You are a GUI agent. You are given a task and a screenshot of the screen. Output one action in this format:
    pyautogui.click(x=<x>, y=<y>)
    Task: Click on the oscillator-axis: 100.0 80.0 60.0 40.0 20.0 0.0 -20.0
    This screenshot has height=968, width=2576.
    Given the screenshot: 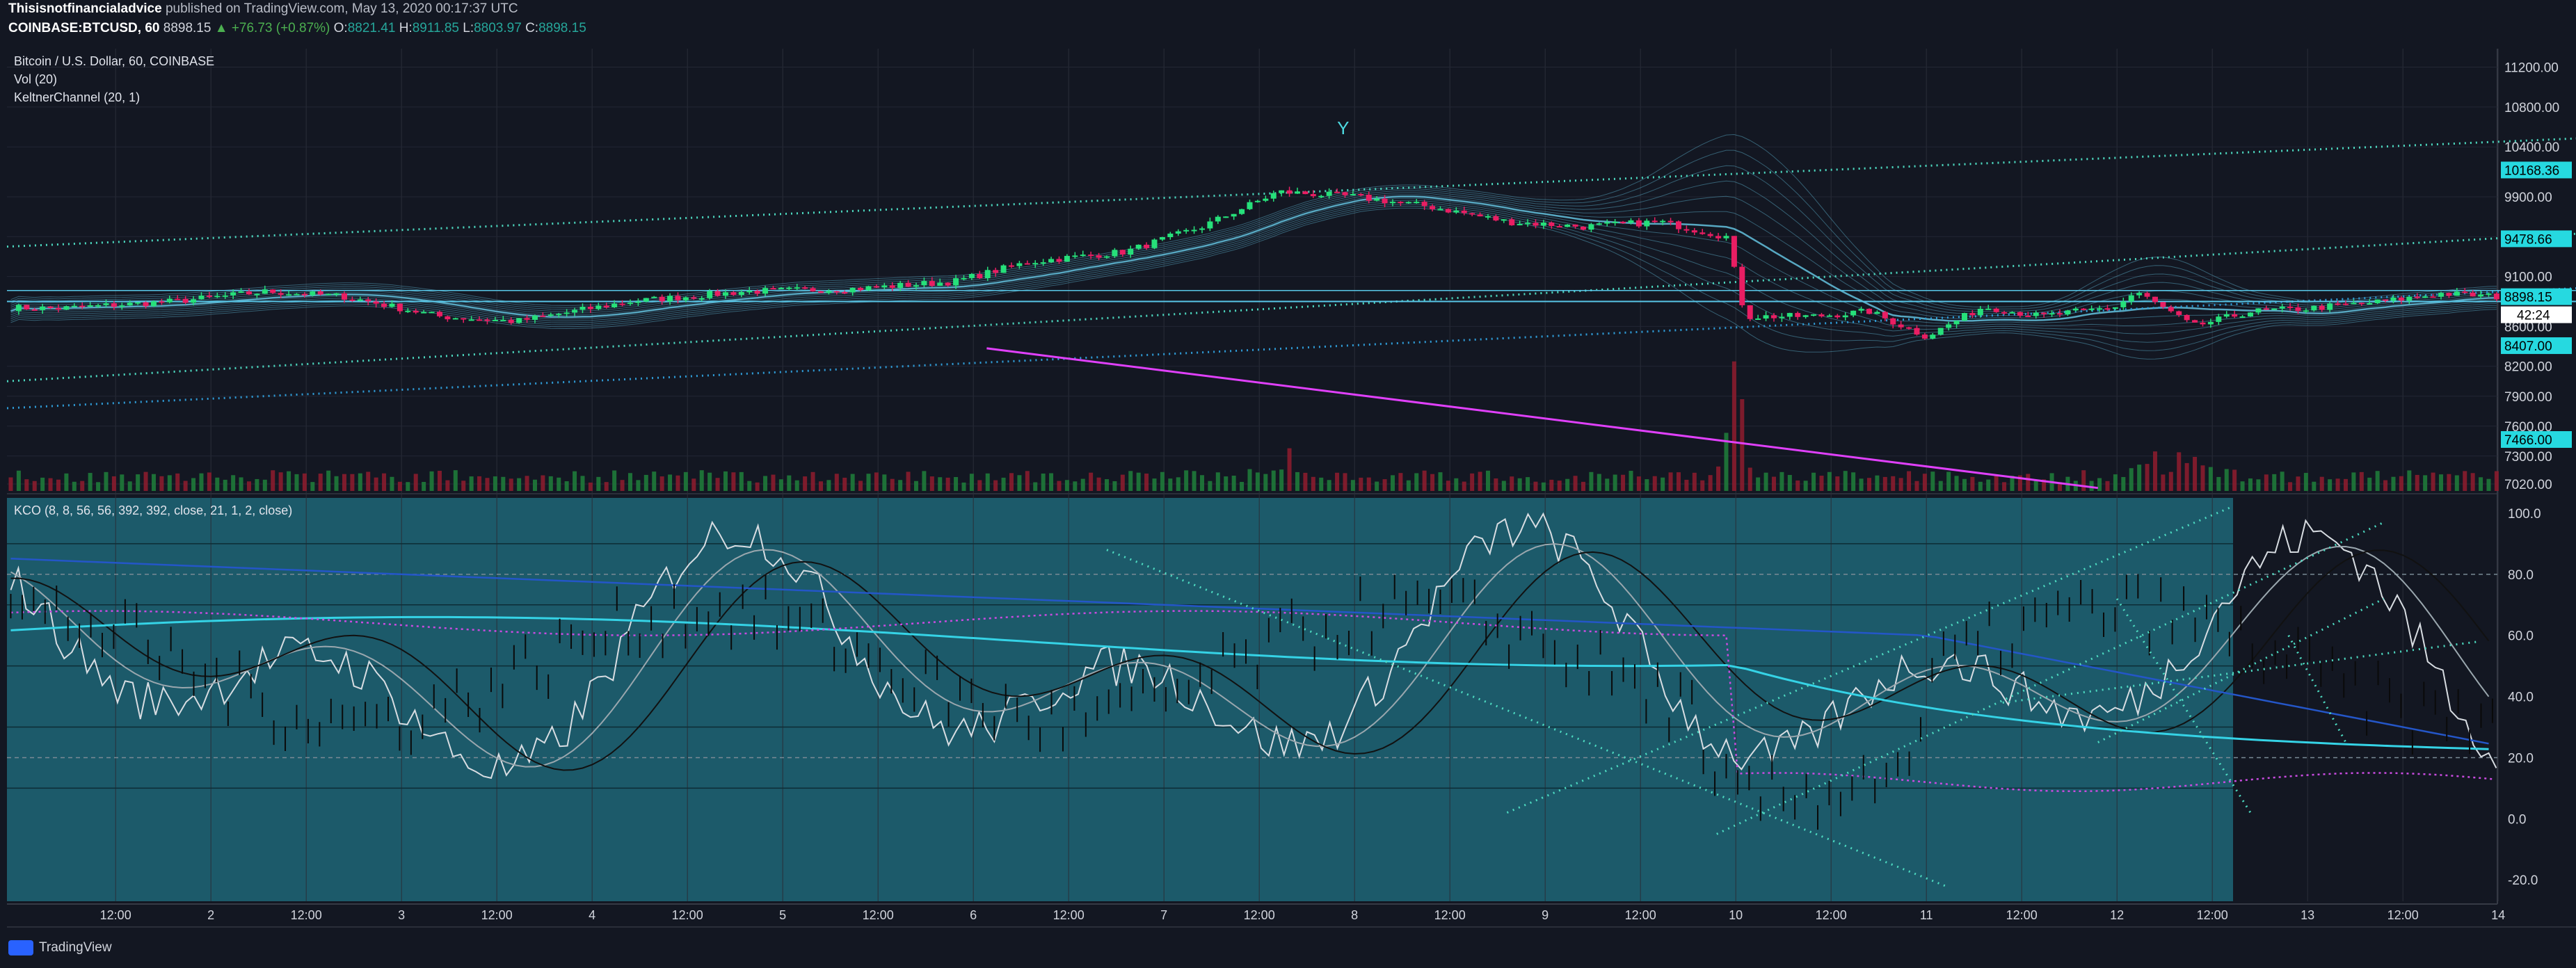 What is the action you would take?
    pyautogui.click(x=2524, y=697)
    